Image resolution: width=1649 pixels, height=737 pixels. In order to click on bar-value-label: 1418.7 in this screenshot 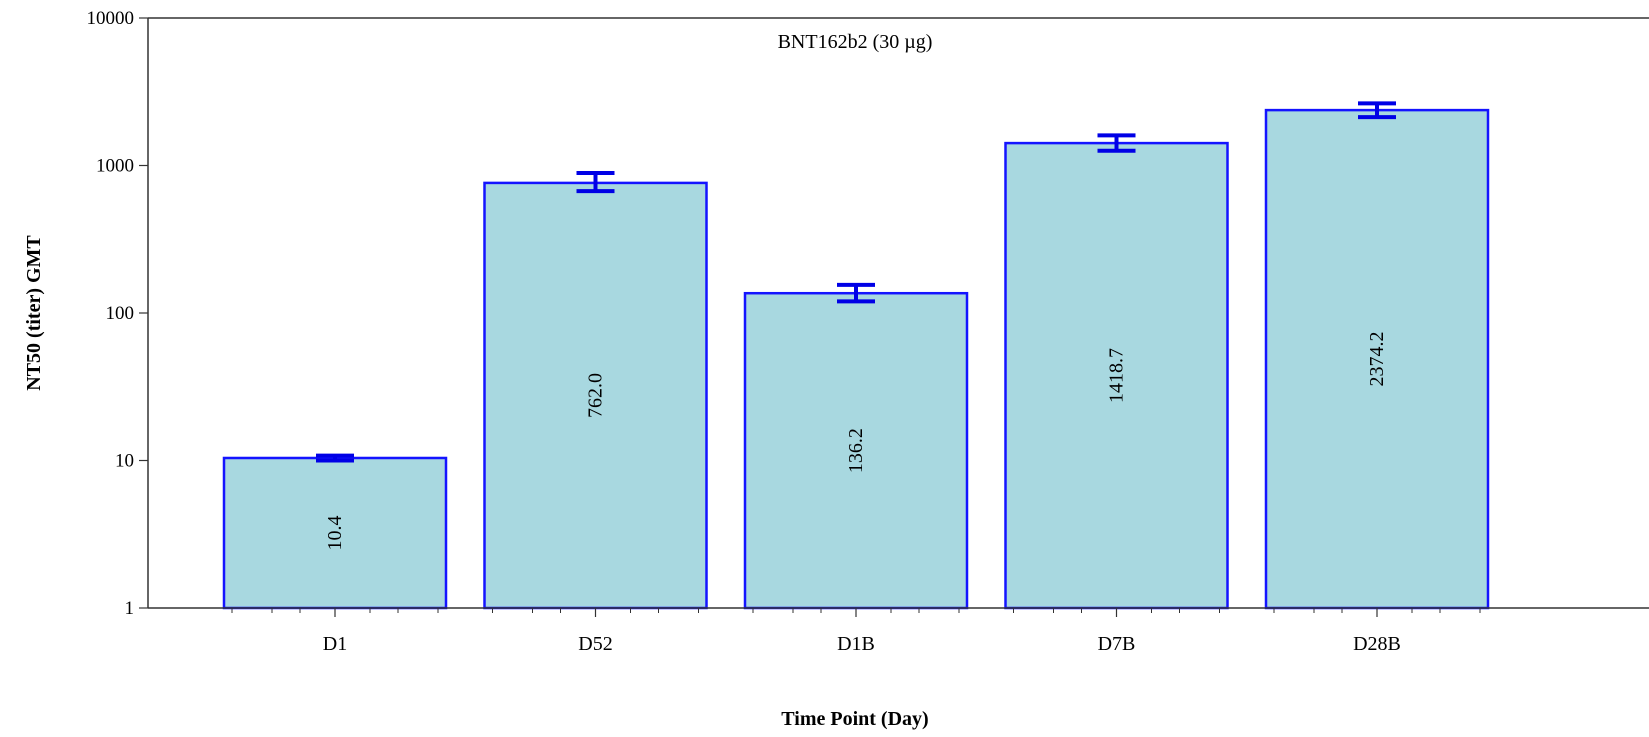, I will do `click(1117, 375)`.